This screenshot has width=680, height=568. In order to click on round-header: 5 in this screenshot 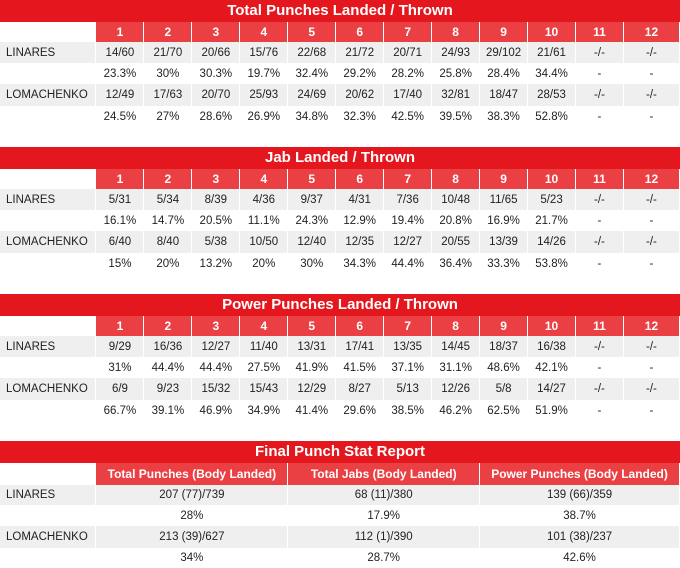, I will do `click(312, 179)`.